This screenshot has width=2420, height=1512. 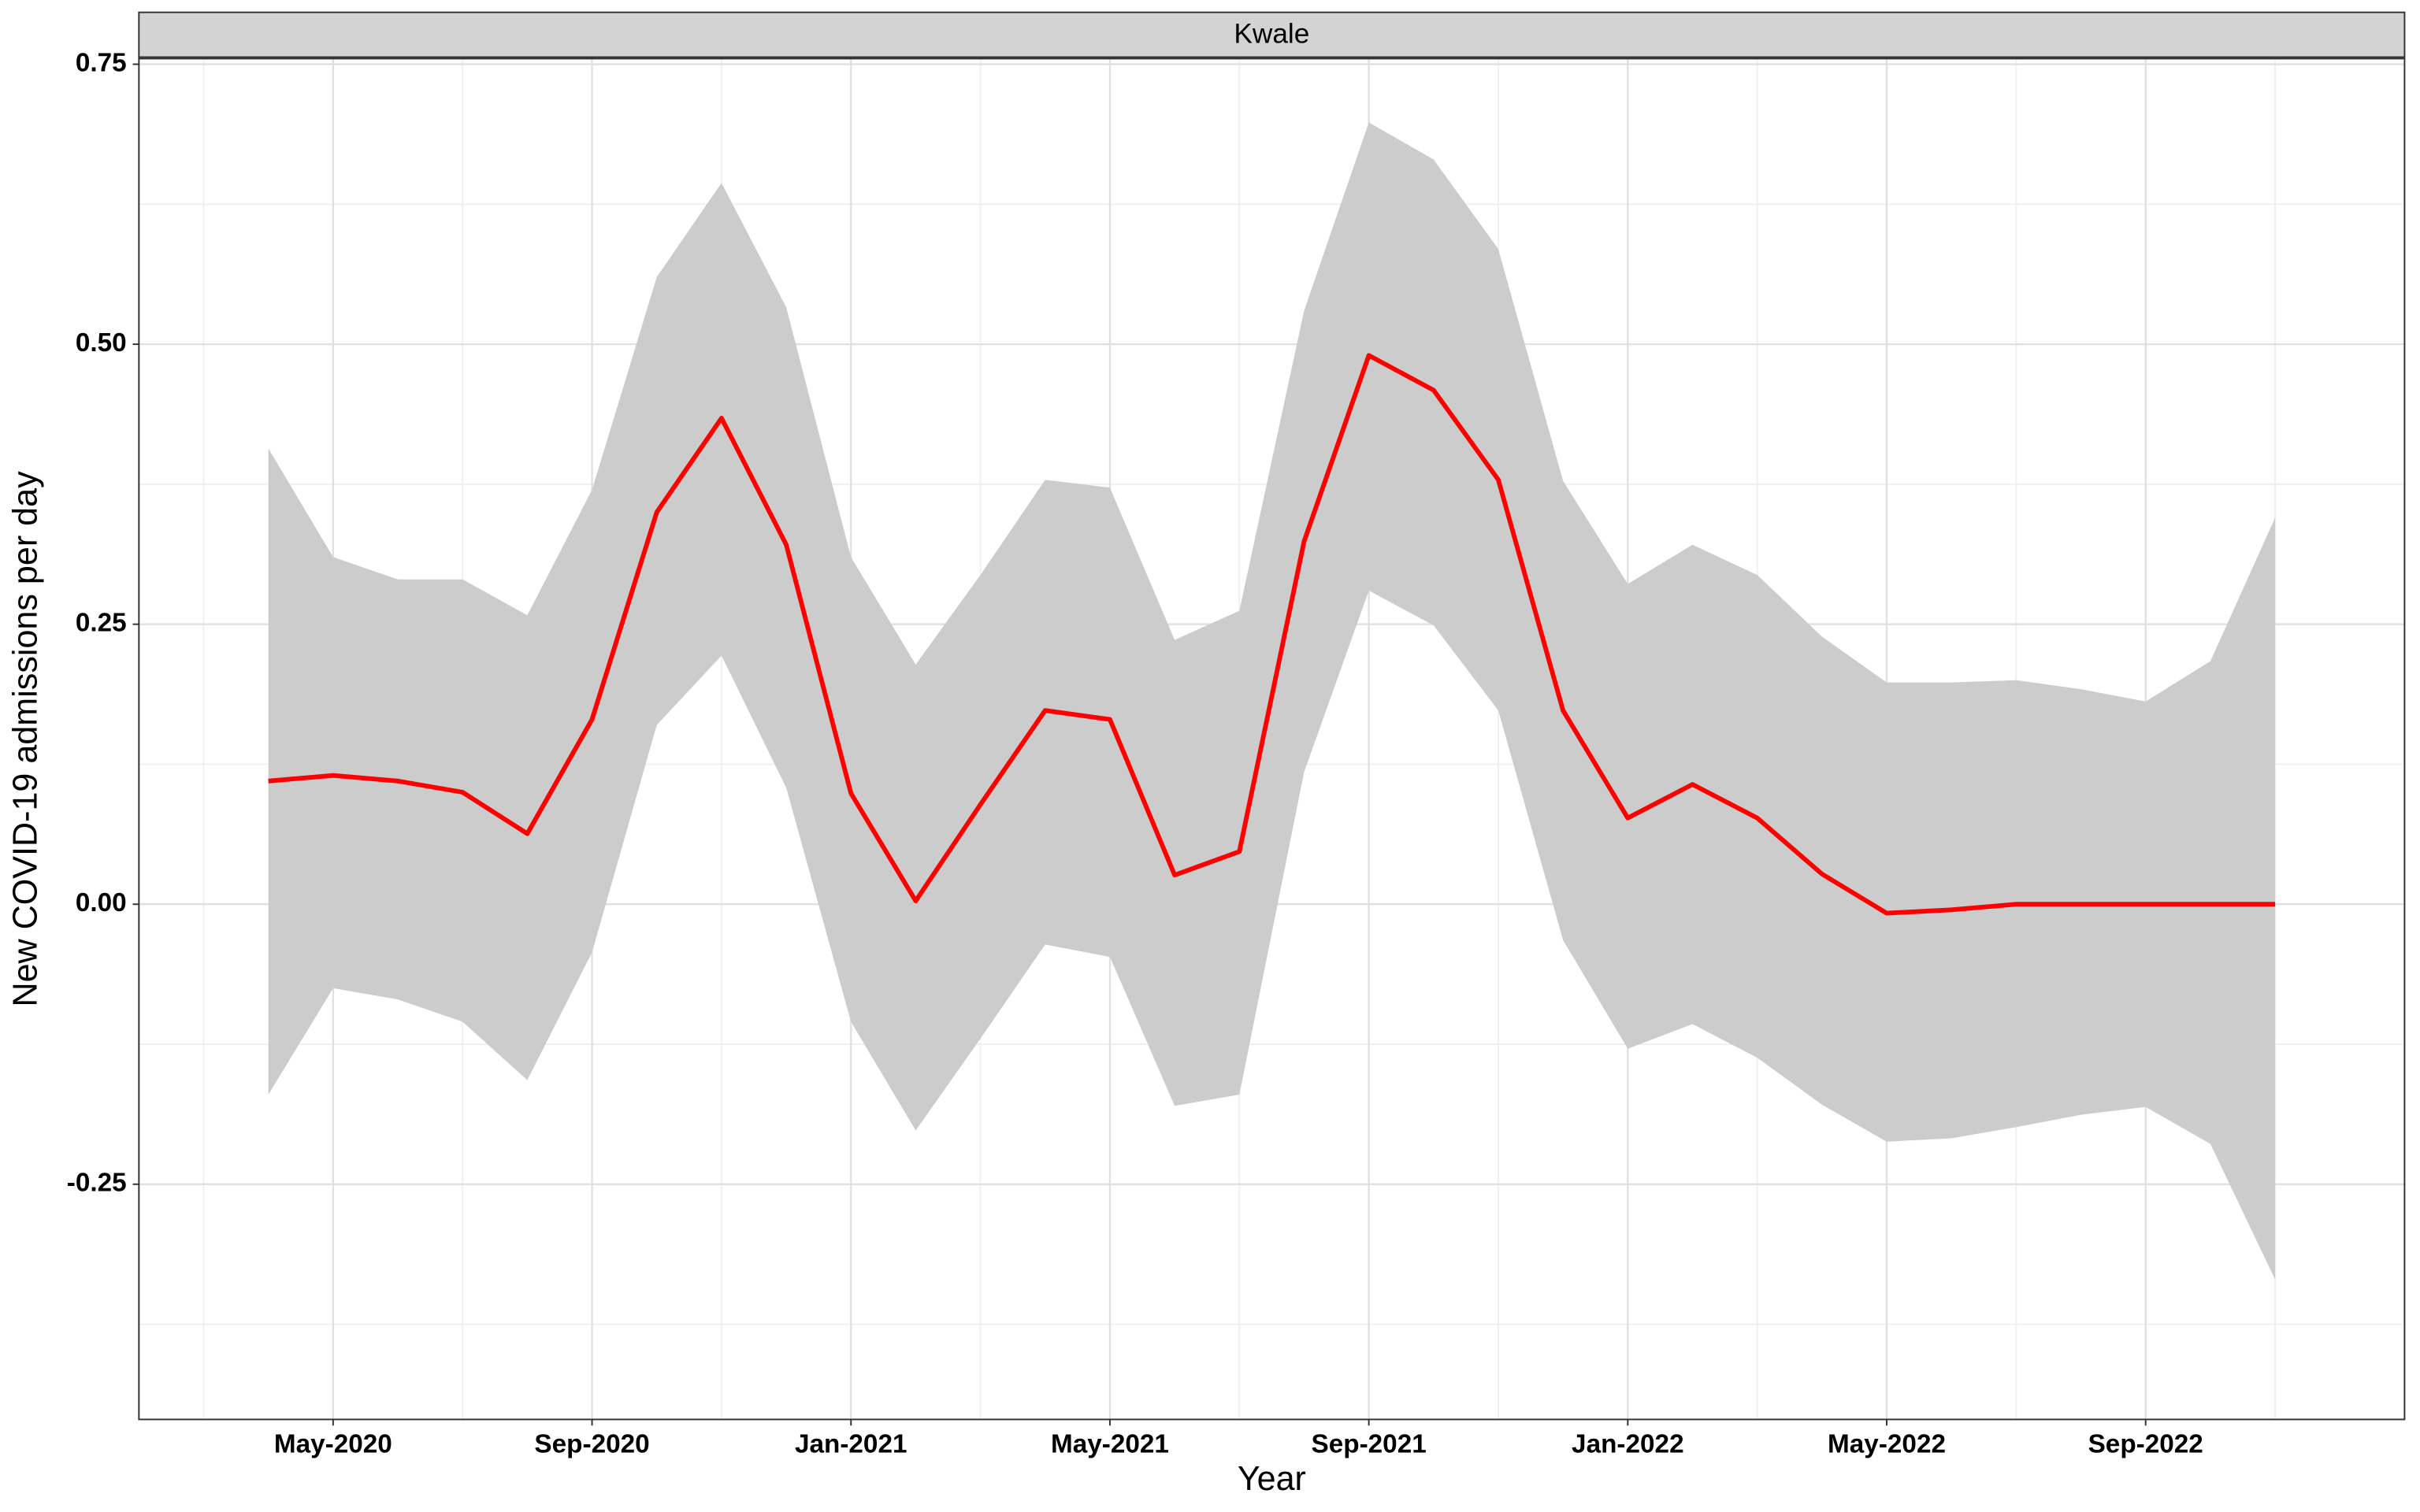 What do you see at coordinates (101, 622) in the screenshot?
I see `y-tick-label: 0.25` at bounding box center [101, 622].